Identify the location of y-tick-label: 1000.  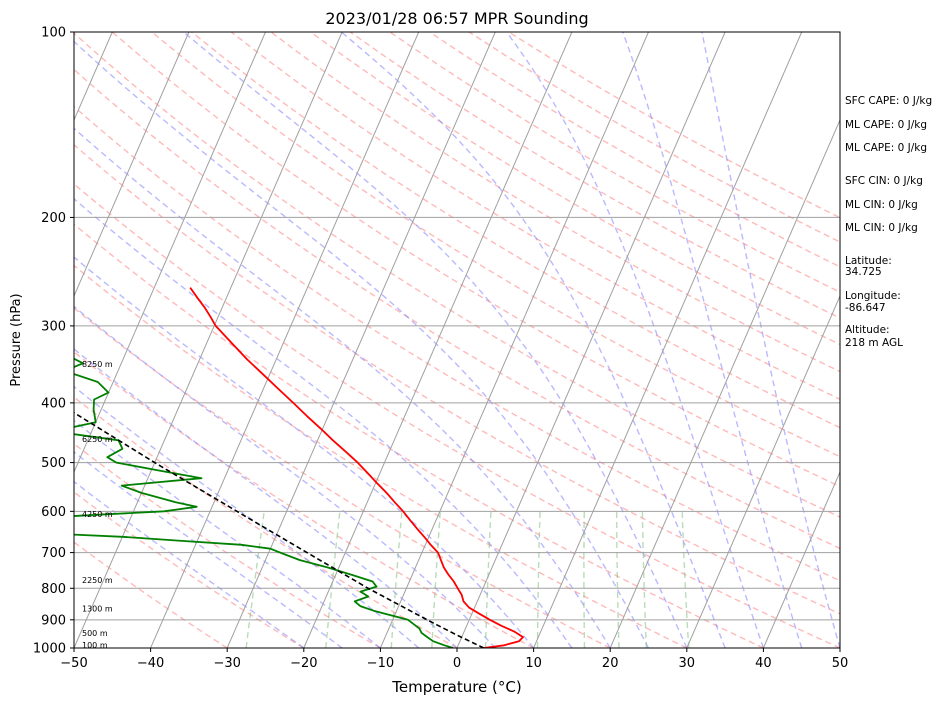
(49, 649).